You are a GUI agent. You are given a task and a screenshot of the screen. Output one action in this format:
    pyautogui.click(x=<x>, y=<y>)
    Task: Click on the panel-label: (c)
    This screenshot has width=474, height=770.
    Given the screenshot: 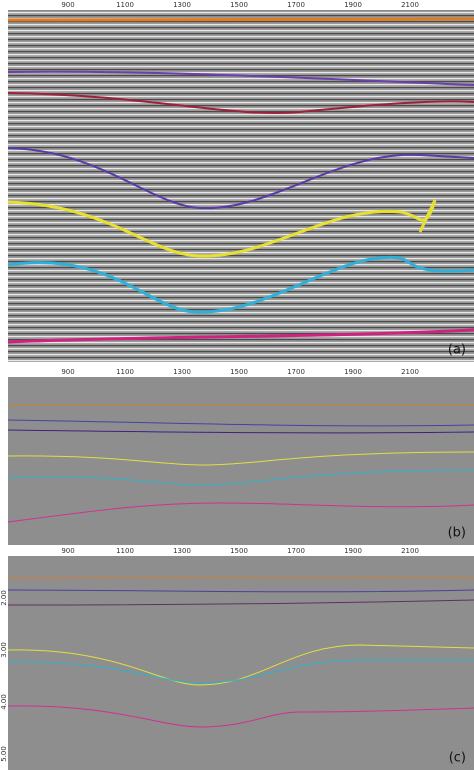 What is the action you would take?
    pyautogui.click(x=457, y=758)
    